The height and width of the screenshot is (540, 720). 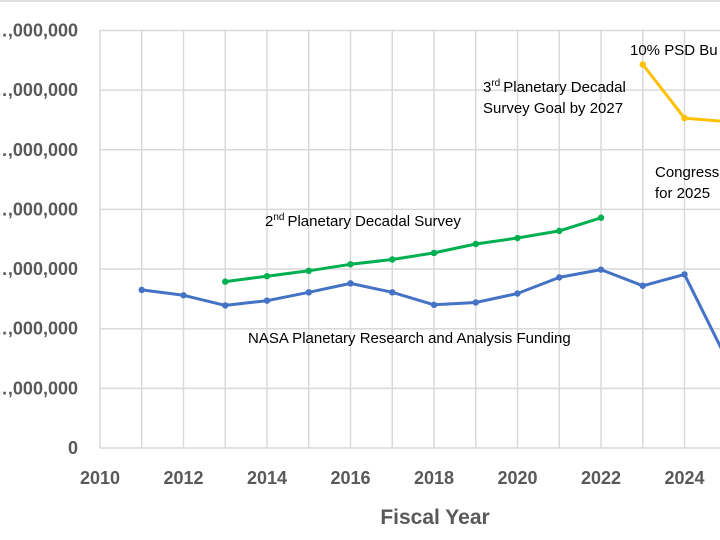 I want to click on decadal-3-annotation-line1: 3rd Planetary Decadal, so click(x=554, y=87).